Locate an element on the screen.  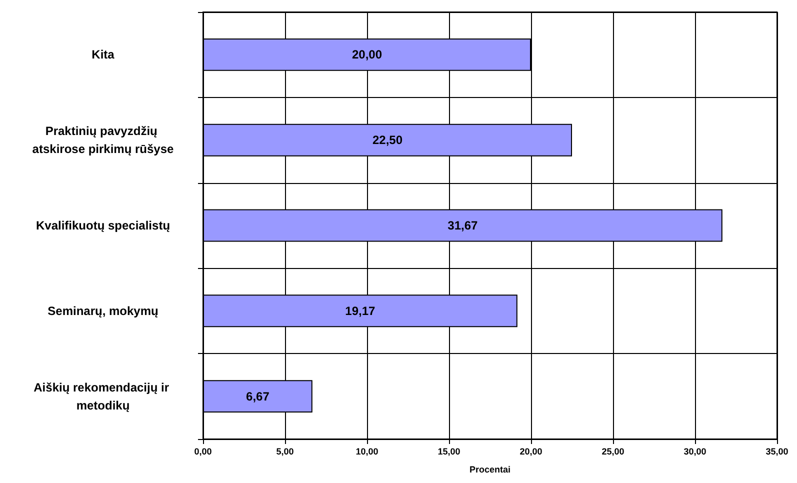
x-tick-label: 15,00 is located at coordinates (449, 451).